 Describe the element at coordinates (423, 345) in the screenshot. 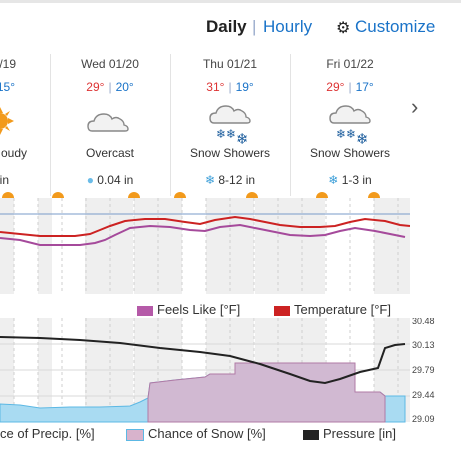

I see `axis-tick: 30.13` at that location.